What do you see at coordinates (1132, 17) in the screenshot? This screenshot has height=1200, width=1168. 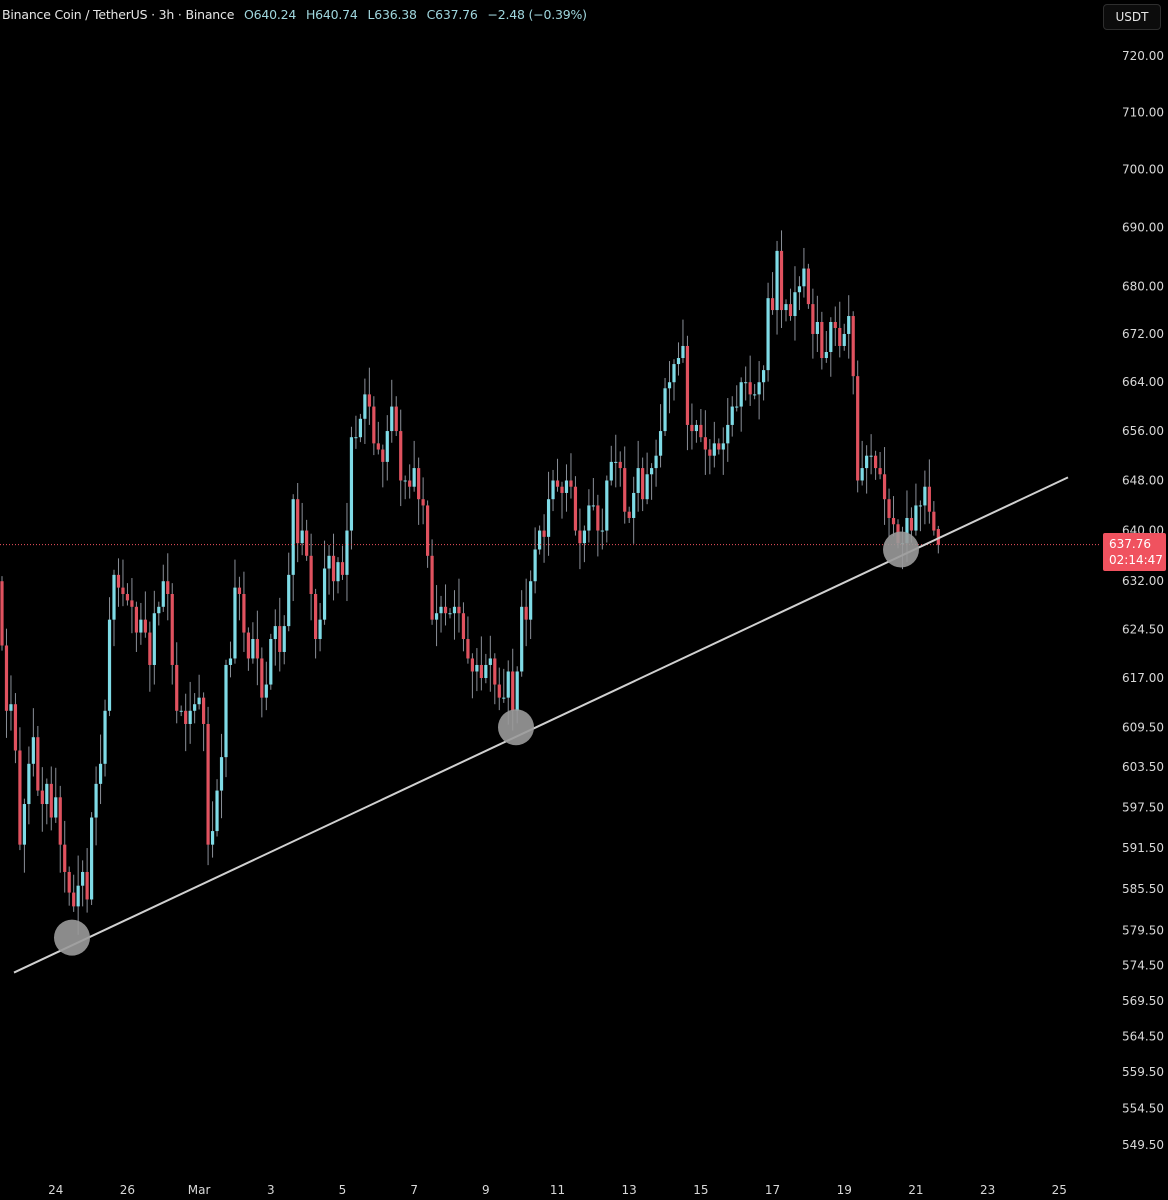 I see `currency-button: USDT` at bounding box center [1132, 17].